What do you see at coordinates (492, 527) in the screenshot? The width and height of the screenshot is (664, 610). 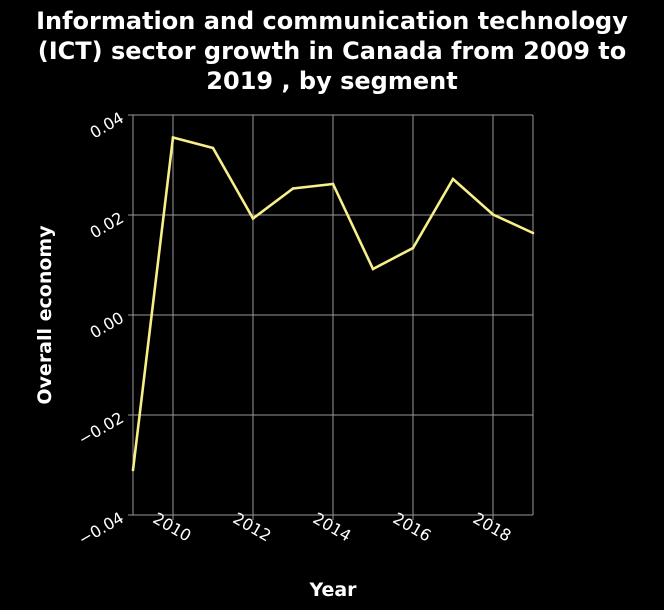 I see `x-tick-label: 2018` at bounding box center [492, 527].